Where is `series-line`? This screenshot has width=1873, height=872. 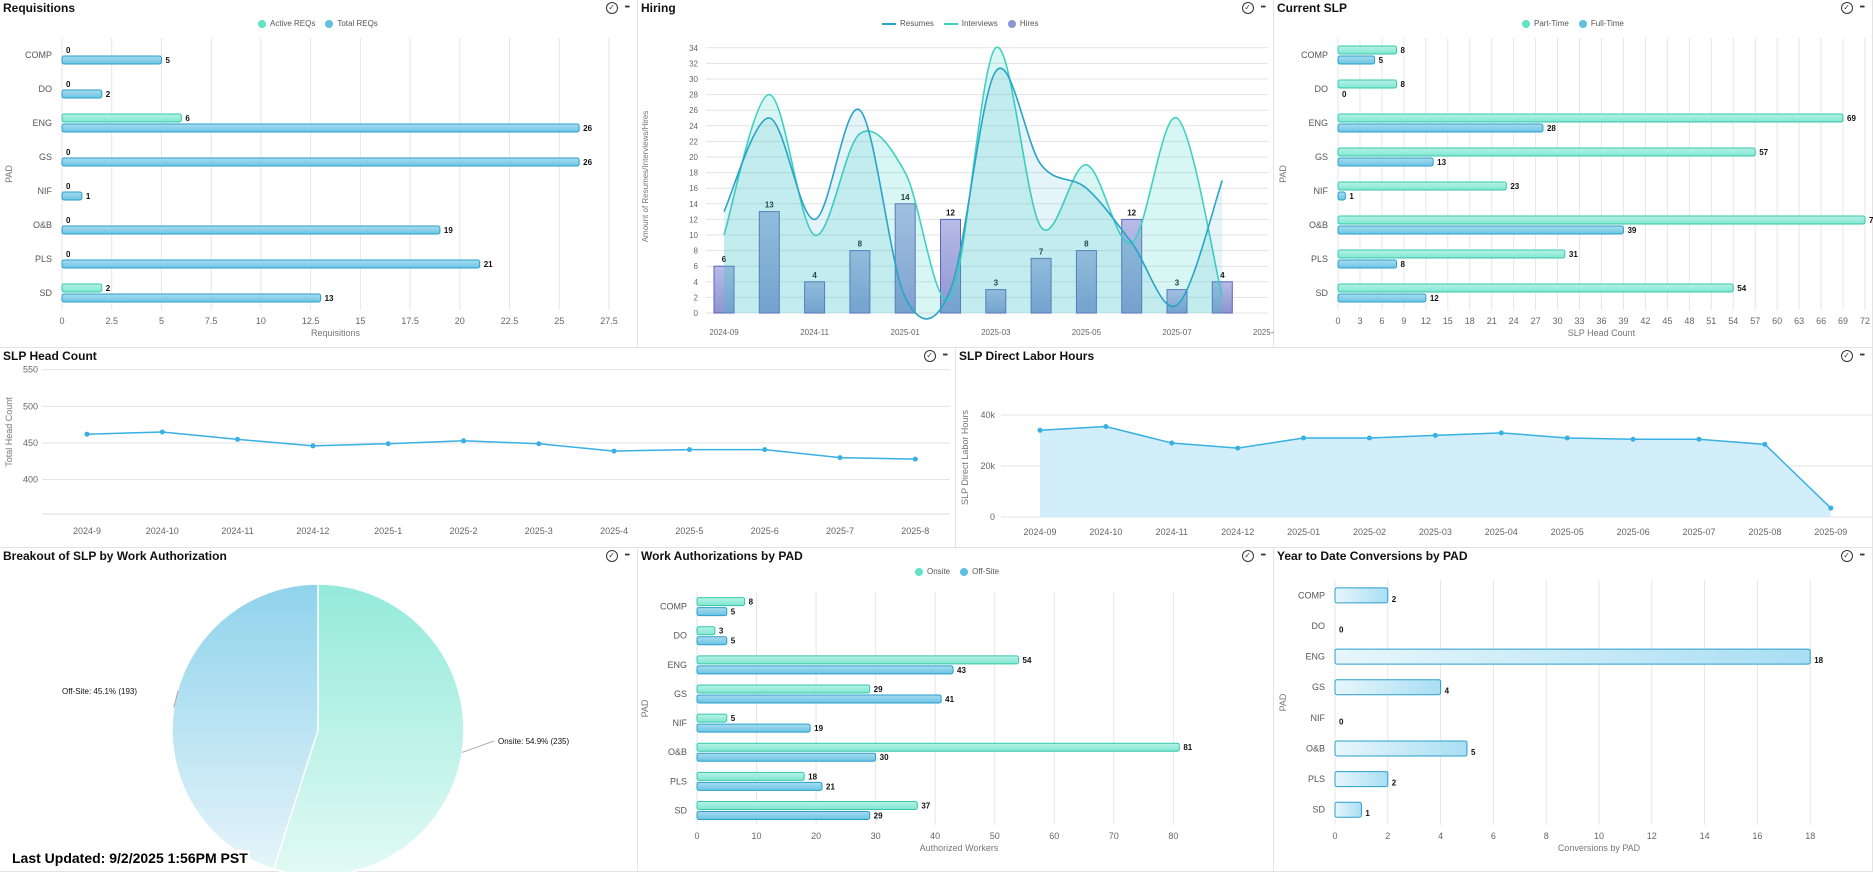
series-line is located at coordinates (501, 445).